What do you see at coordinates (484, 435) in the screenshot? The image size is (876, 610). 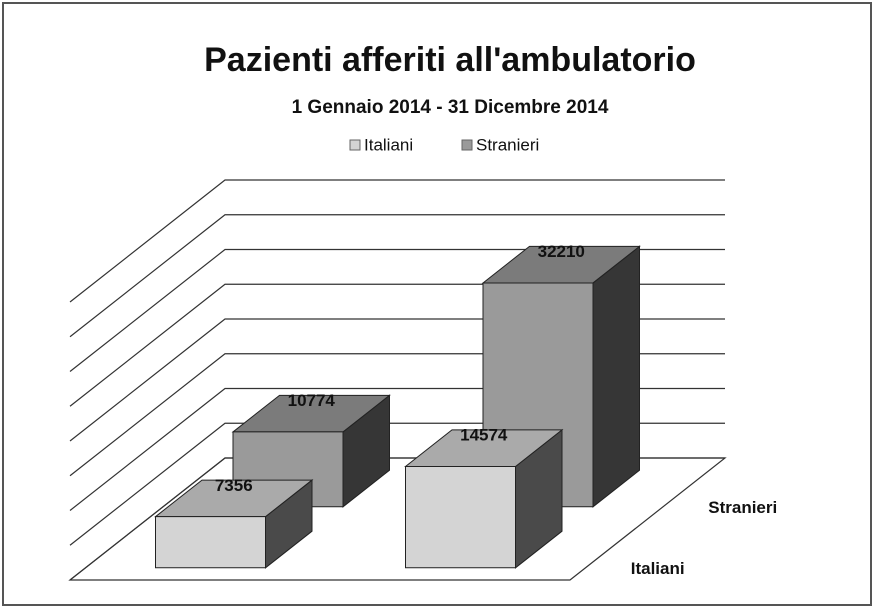 I see `data-label: 14574` at bounding box center [484, 435].